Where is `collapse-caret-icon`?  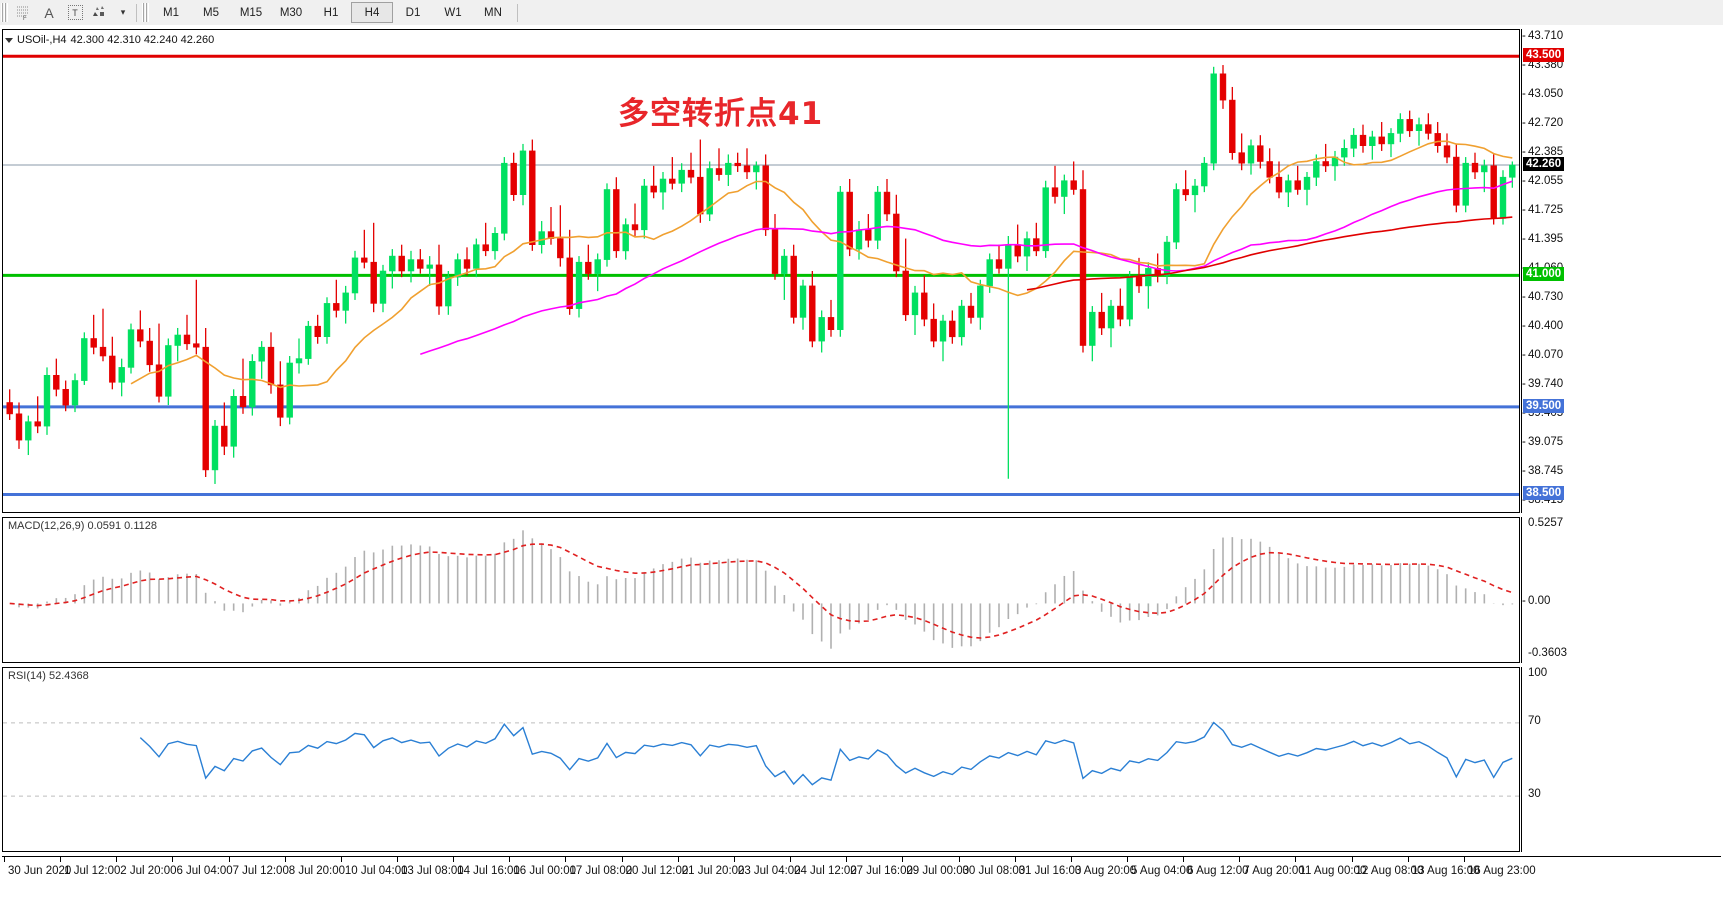 collapse-caret-icon is located at coordinates (9, 40).